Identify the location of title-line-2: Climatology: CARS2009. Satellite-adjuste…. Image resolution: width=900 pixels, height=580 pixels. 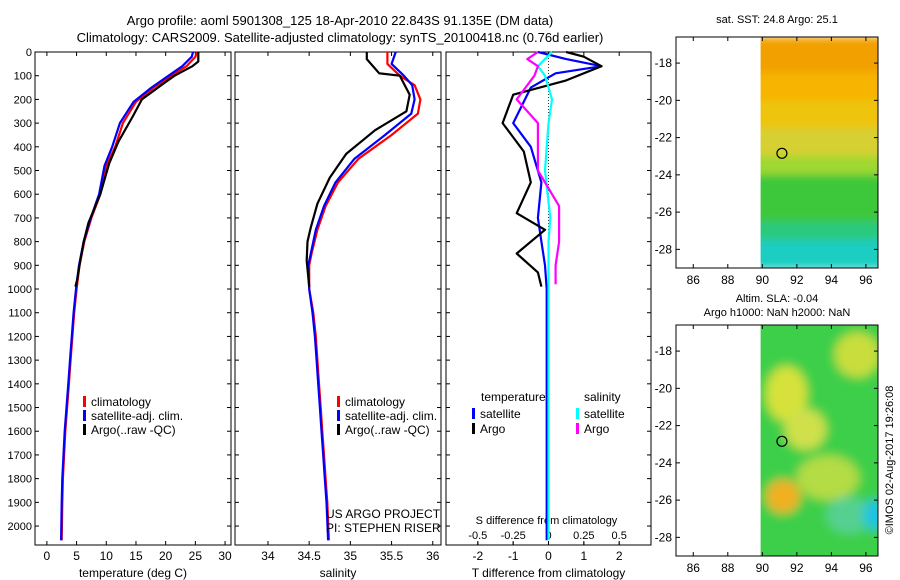
(340, 37).